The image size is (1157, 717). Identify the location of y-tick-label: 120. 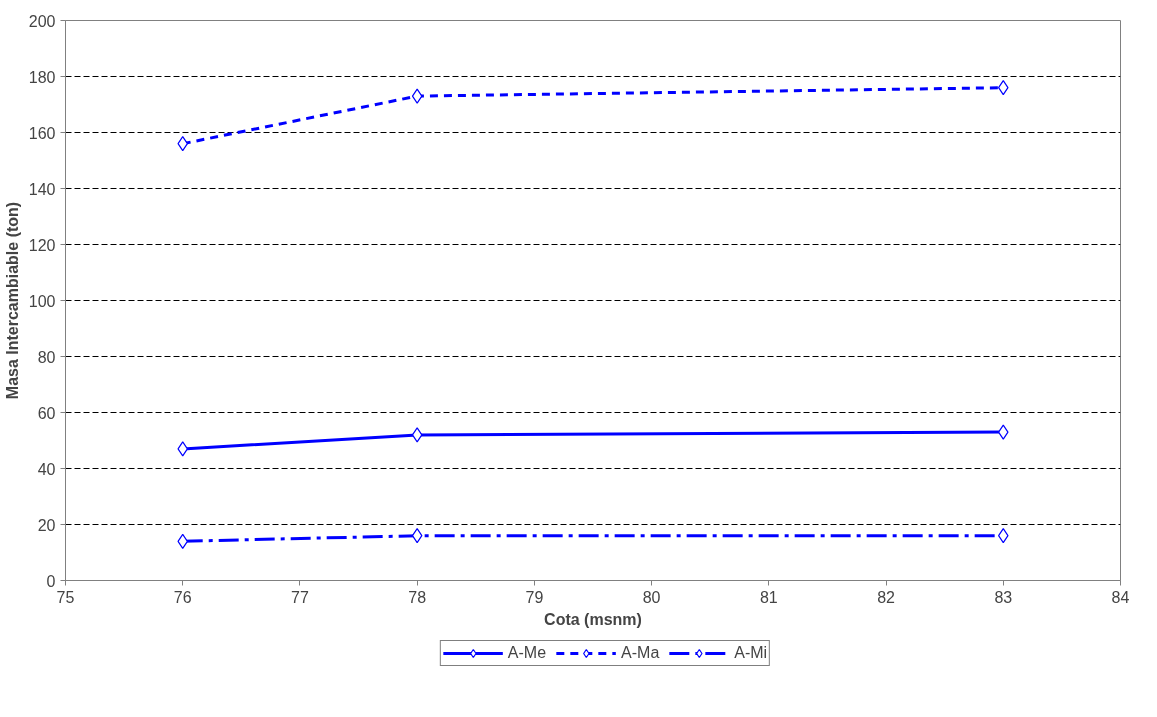
(42, 245).